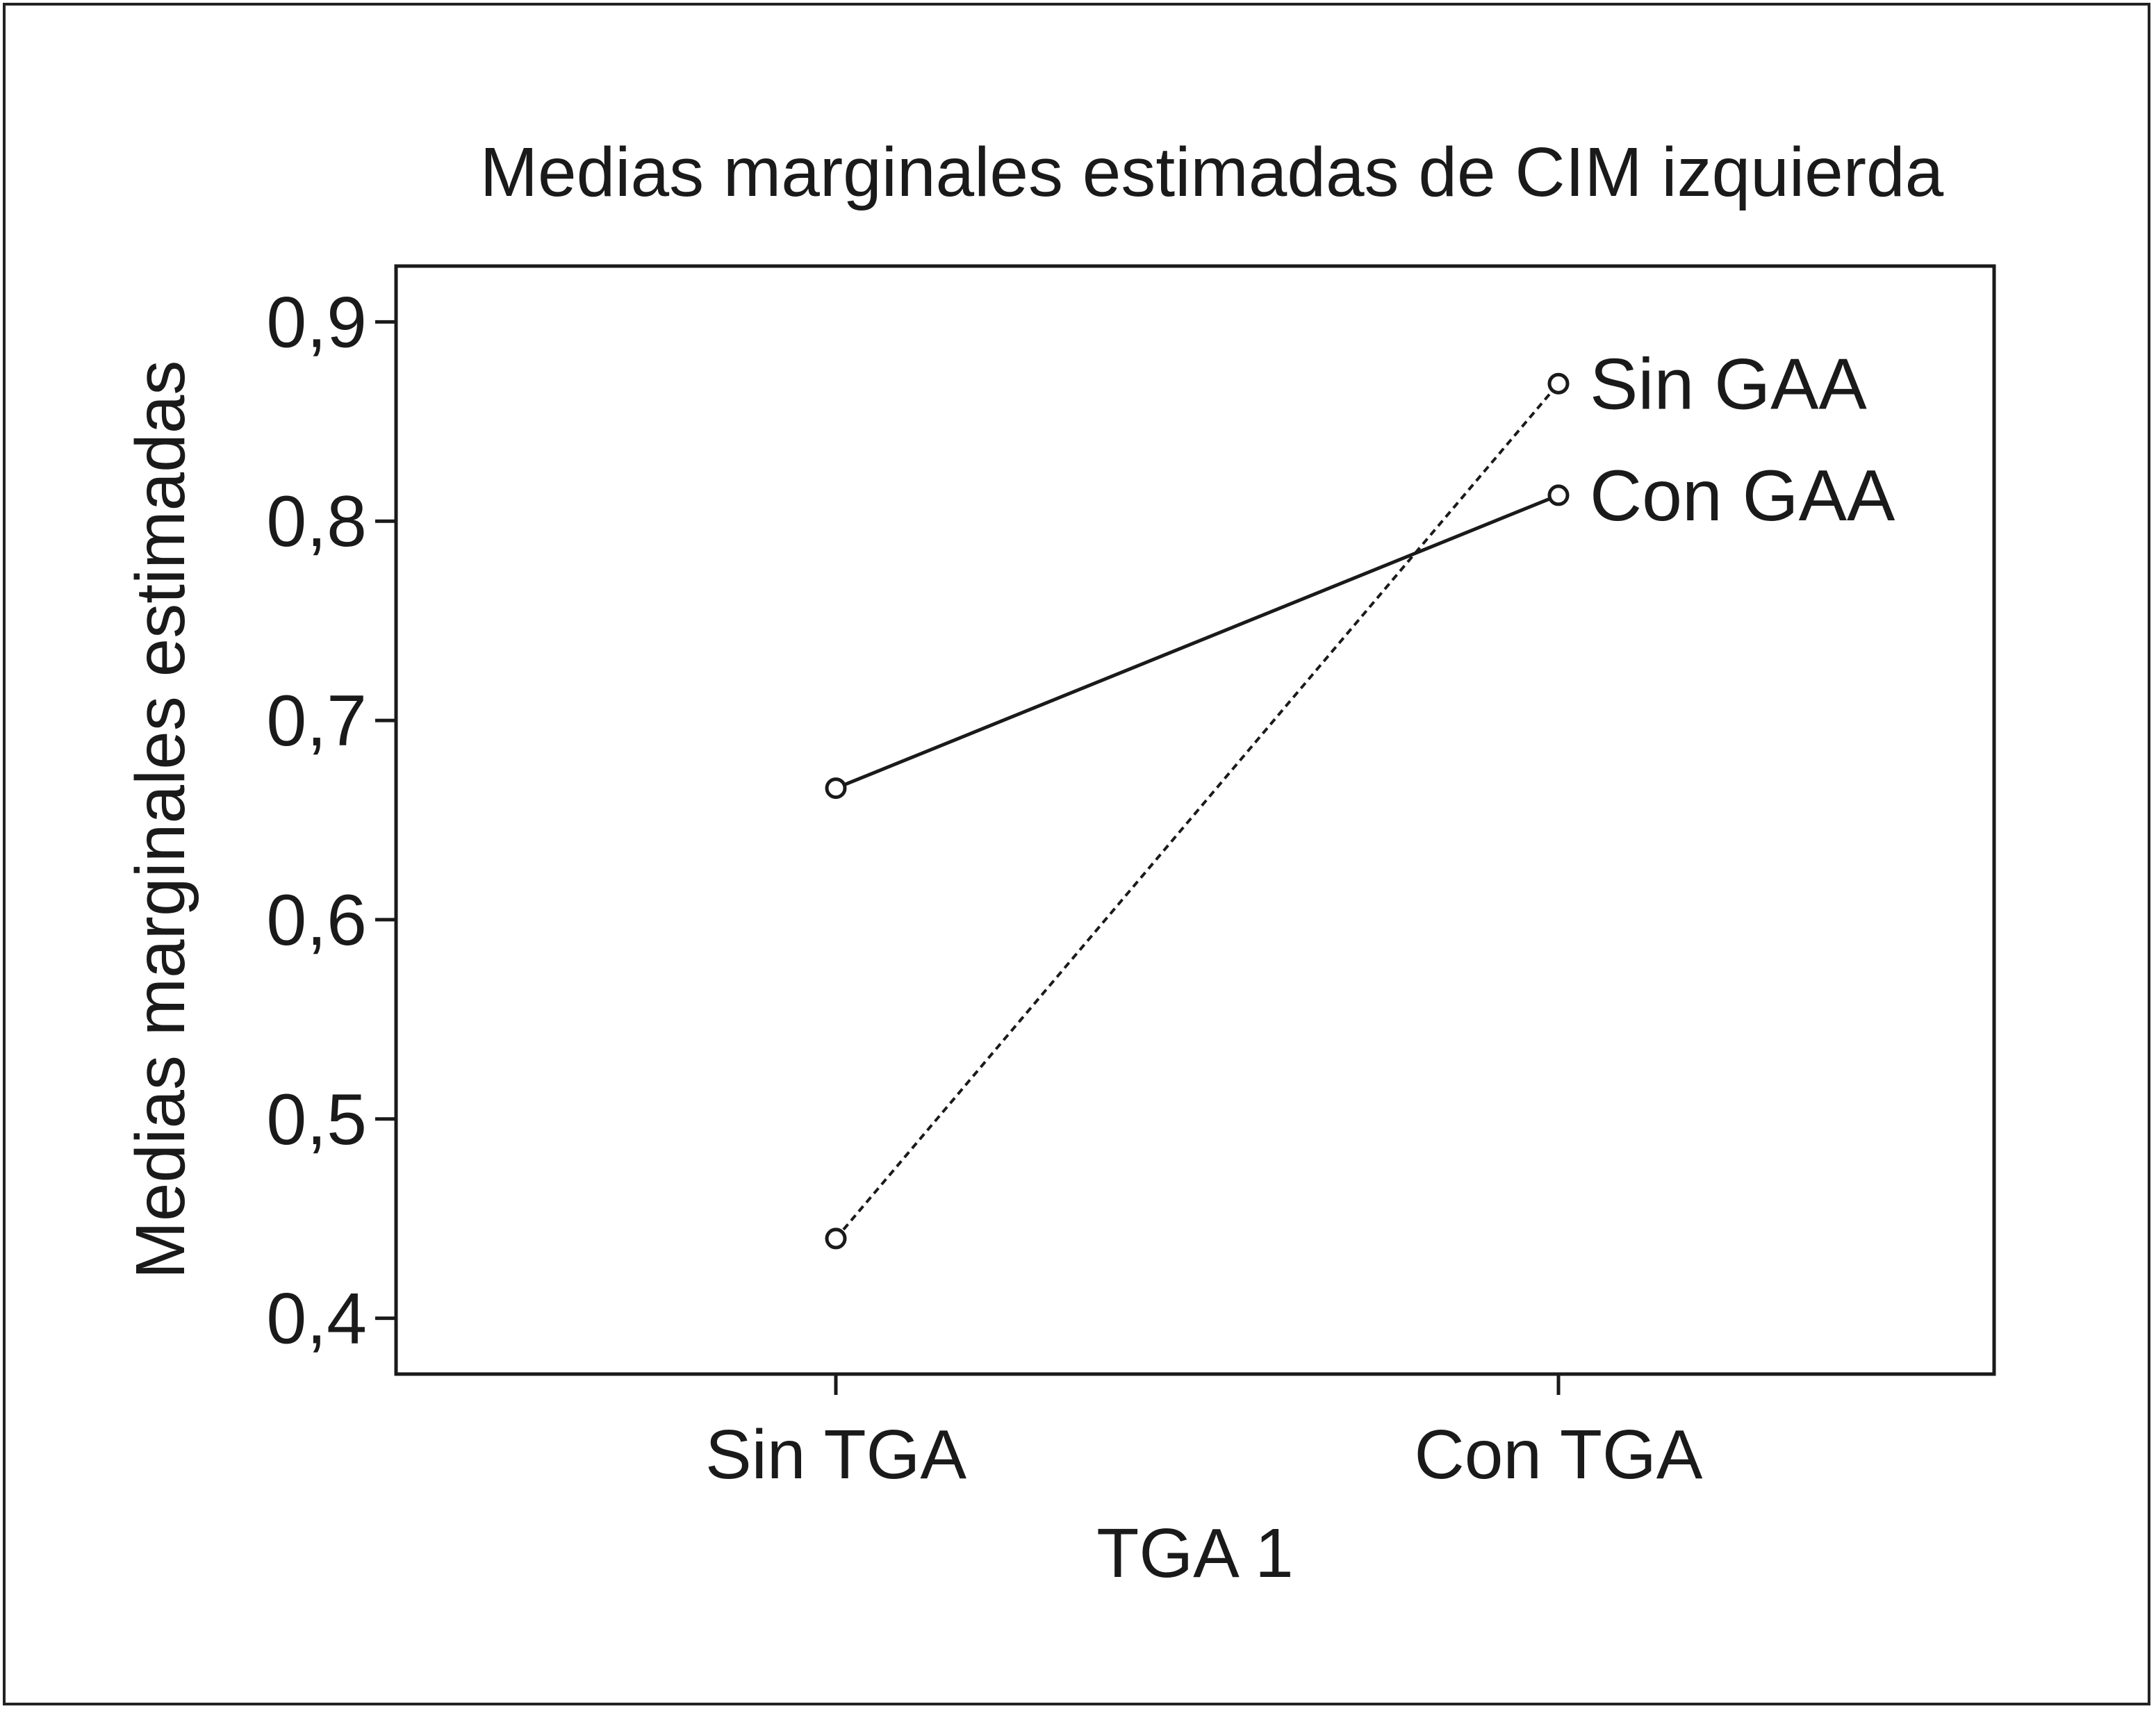  What do you see at coordinates (1194, 1553) in the screenshot?
I see `x-axis-label: TGA 1` at bounding box center [1194, 1553].